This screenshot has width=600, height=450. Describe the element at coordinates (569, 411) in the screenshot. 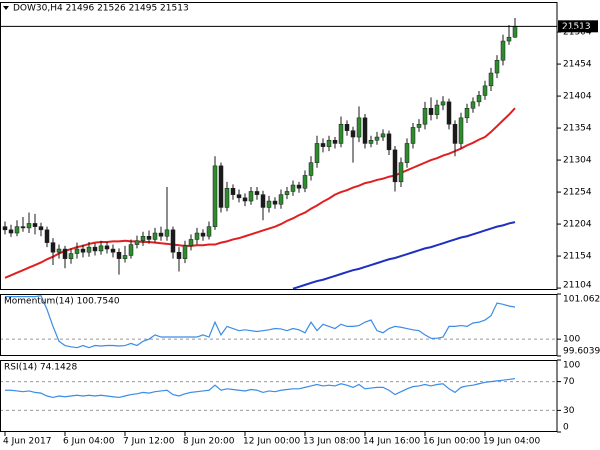

I see `y-tick-label: 30` at that location.